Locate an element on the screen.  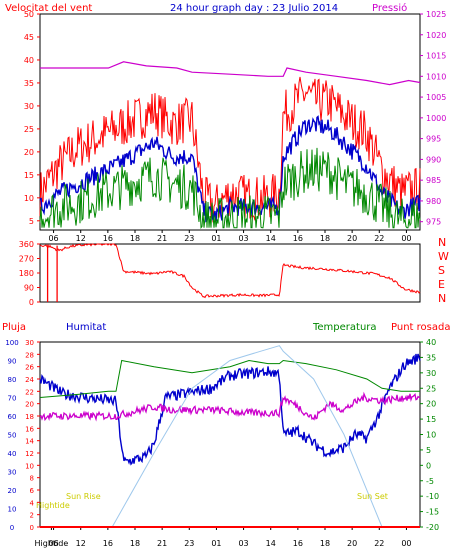
humidity-y-tick-label: 24 is located at coordinates (29, 380).